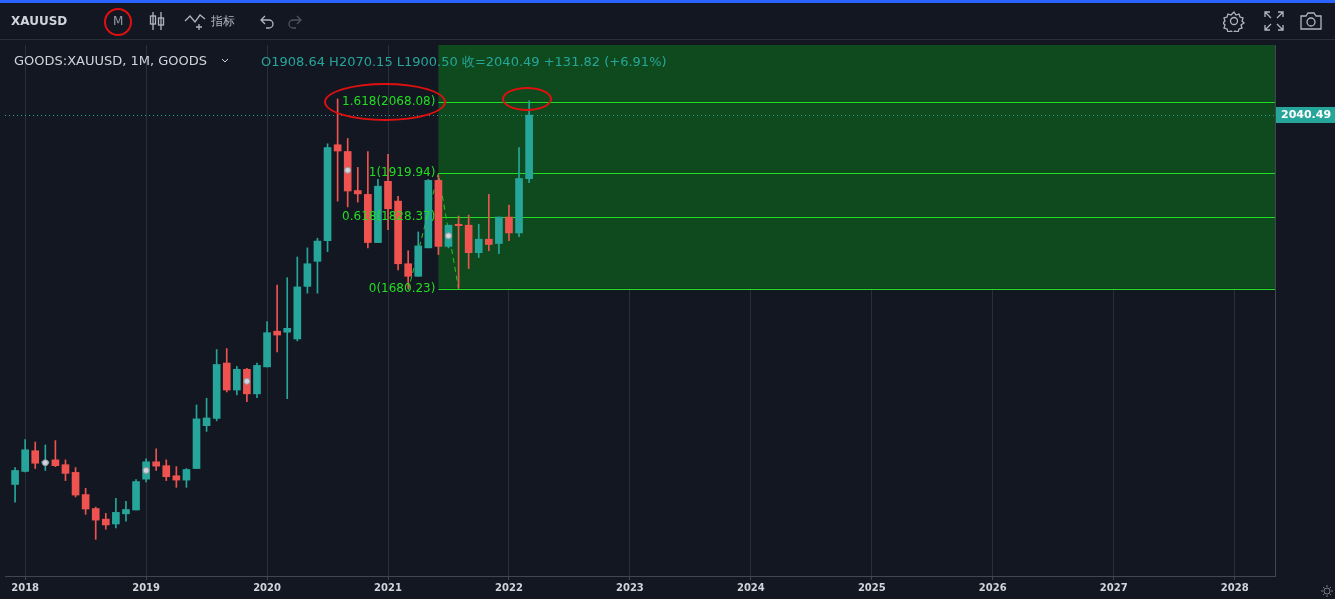 The image size is (1335, 599). What do you see at coordinates (1113, 587) in the screenshot?
I see `x-tick-label: 2027` at bounding box center [1113, 587].